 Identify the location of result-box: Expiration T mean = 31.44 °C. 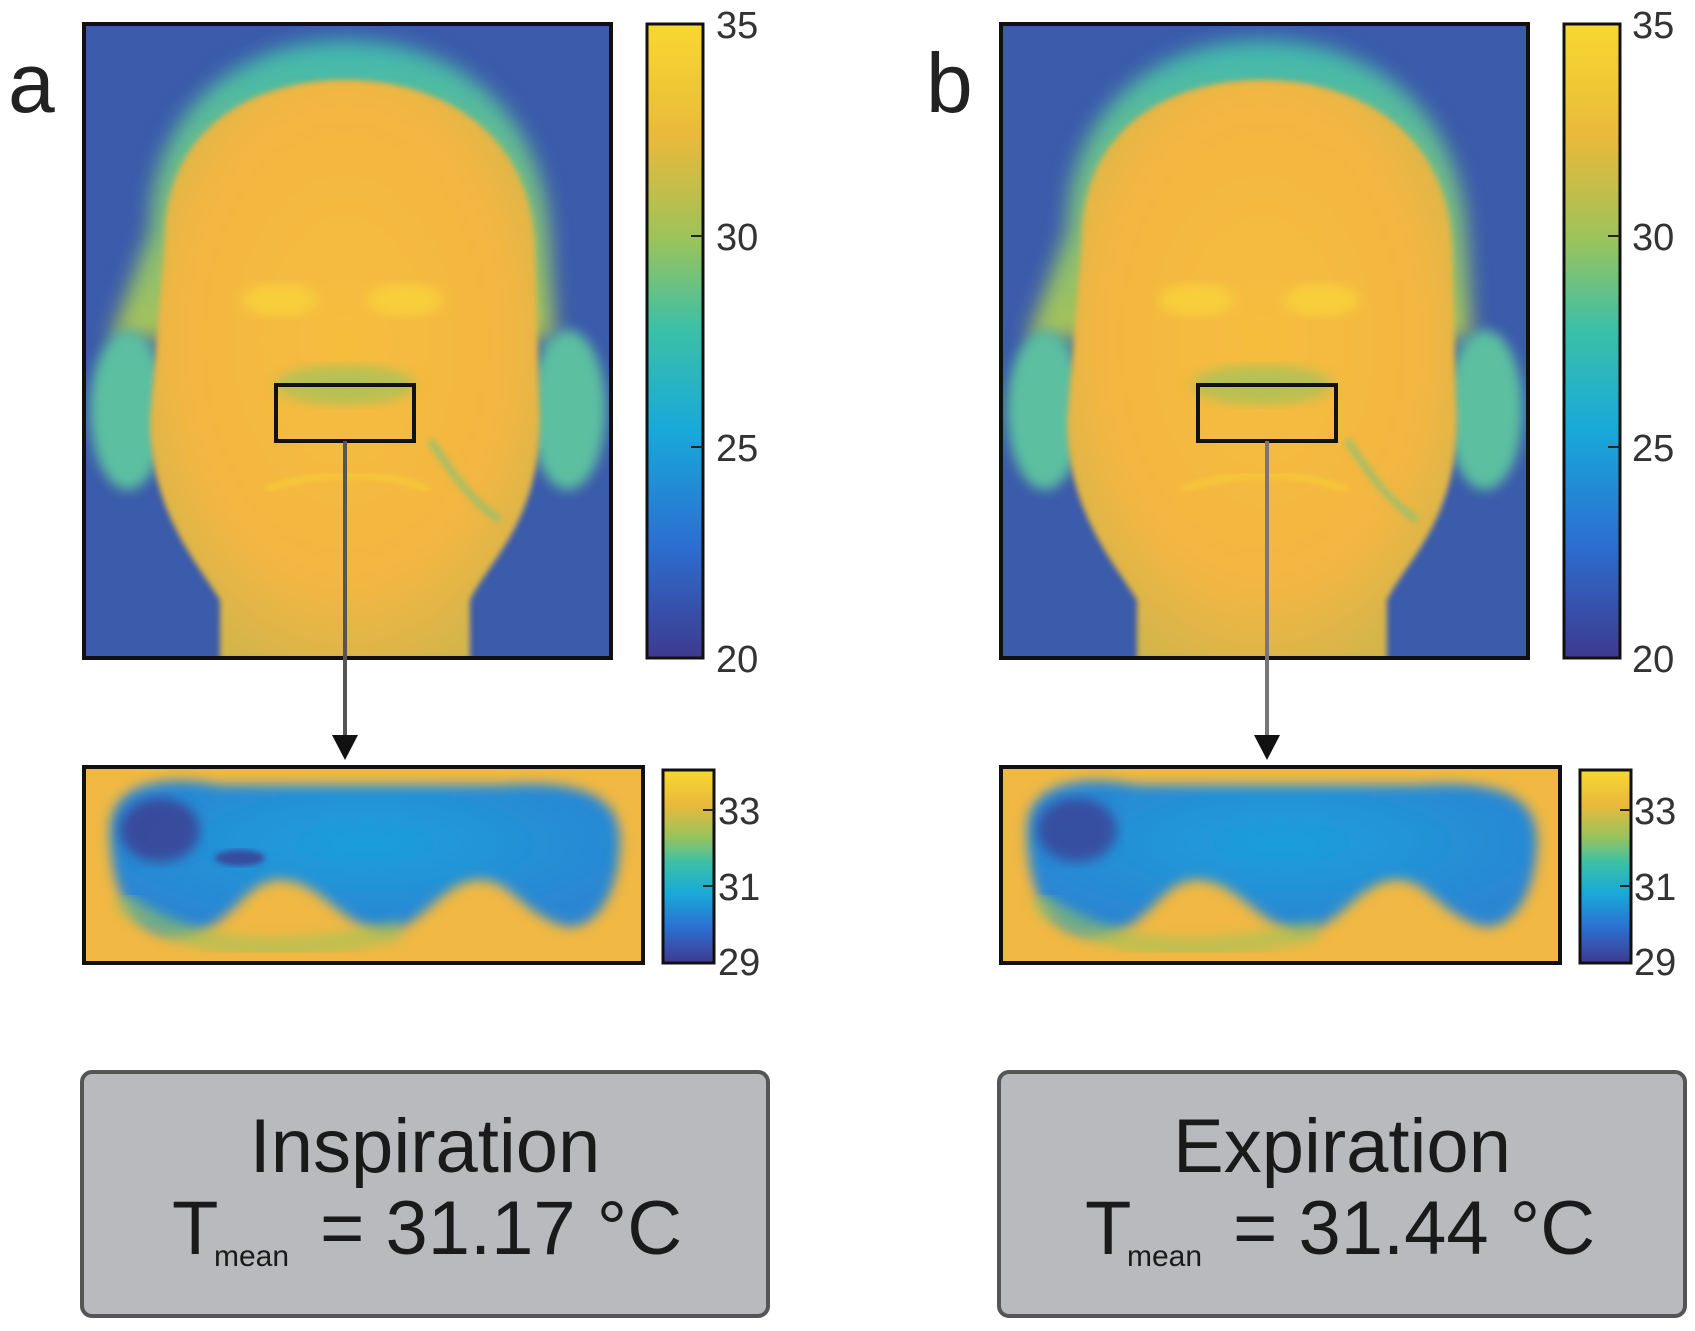
(1342, 1194).